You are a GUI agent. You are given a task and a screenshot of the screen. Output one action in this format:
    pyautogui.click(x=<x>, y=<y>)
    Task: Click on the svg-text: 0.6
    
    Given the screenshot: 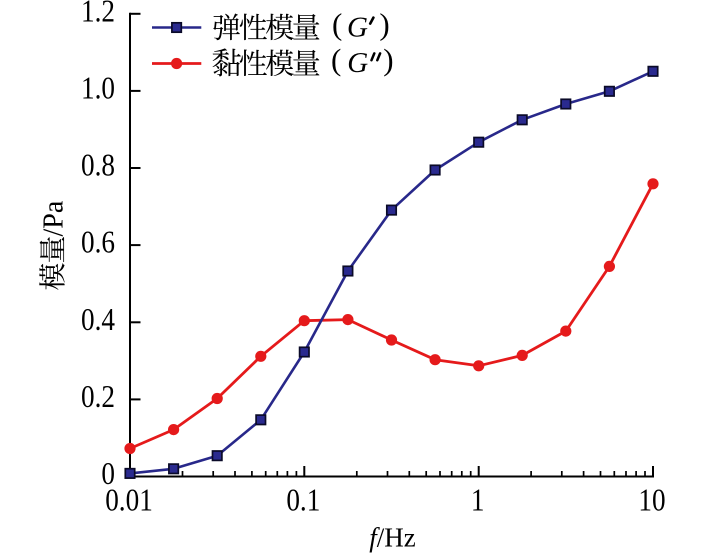 What is the action you would take?
    pyautogui.click(x=98, y=243)
    